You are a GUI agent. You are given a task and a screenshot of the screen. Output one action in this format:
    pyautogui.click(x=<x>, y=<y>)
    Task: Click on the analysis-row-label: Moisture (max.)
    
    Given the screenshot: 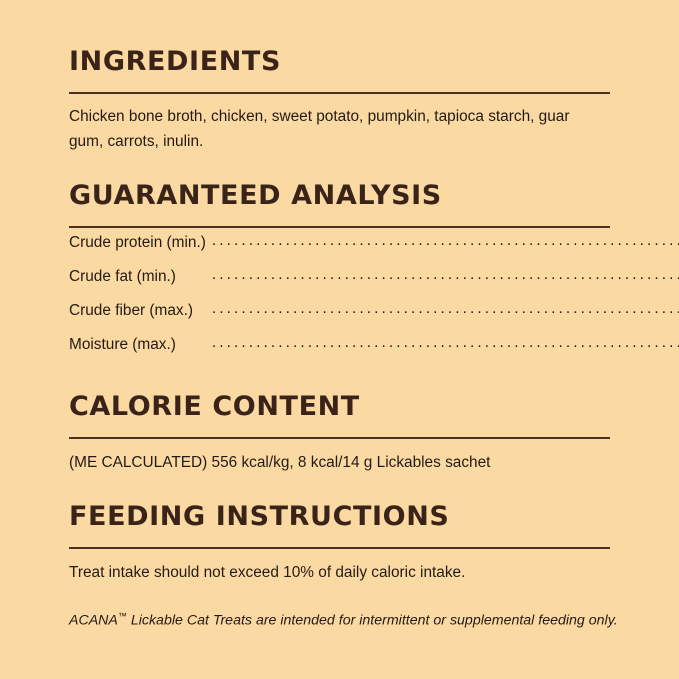 What is the action you would take?
    pyautogui.click(x=122, y=344)
    